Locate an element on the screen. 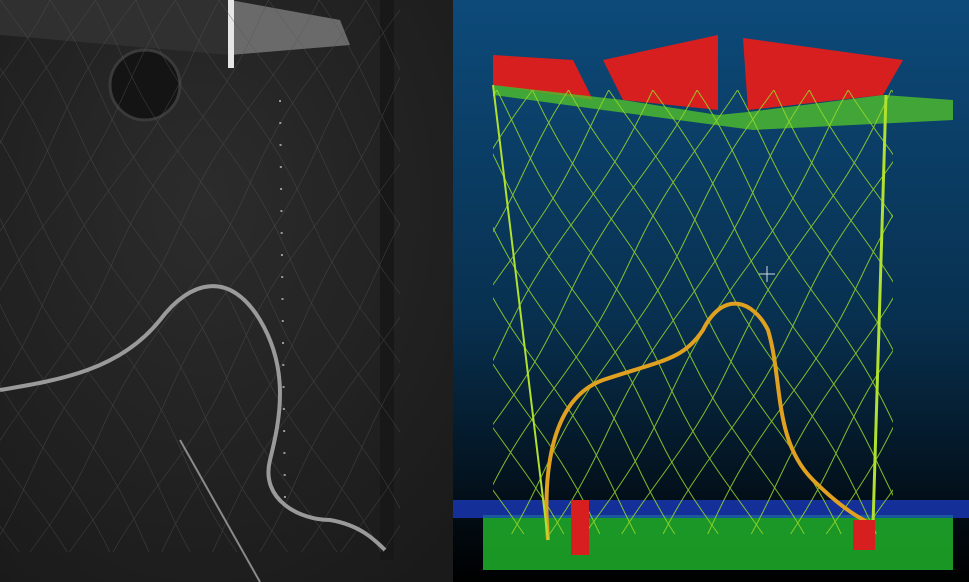  frame-top-left is located at coordinates (115, 27).